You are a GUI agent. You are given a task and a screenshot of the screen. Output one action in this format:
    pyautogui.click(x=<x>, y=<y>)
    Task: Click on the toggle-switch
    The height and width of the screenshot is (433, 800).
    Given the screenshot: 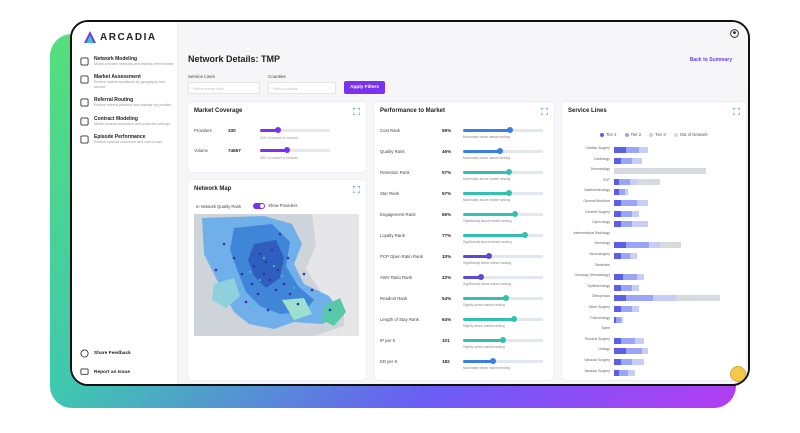 What is the action you would take?
    pyautogui.click(x=259, y=206)
    